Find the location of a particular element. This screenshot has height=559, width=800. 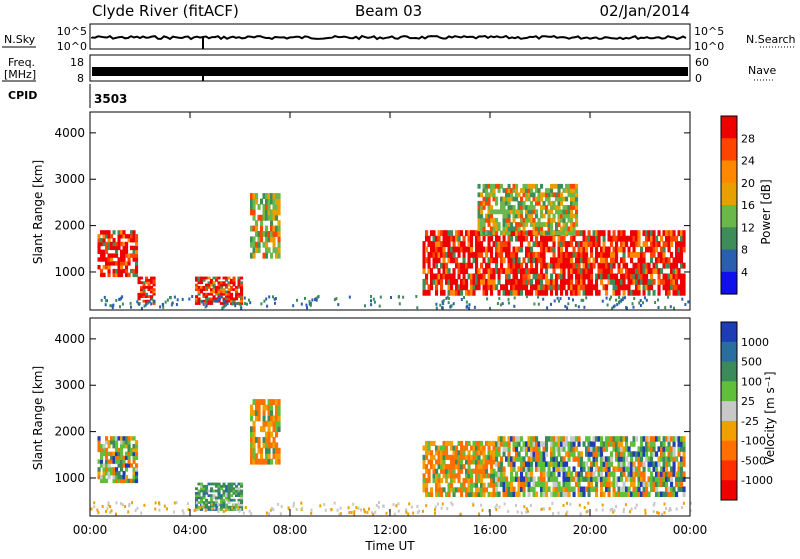

nsearch-tick-top: 10^5 is located at coordinates (709, 31).